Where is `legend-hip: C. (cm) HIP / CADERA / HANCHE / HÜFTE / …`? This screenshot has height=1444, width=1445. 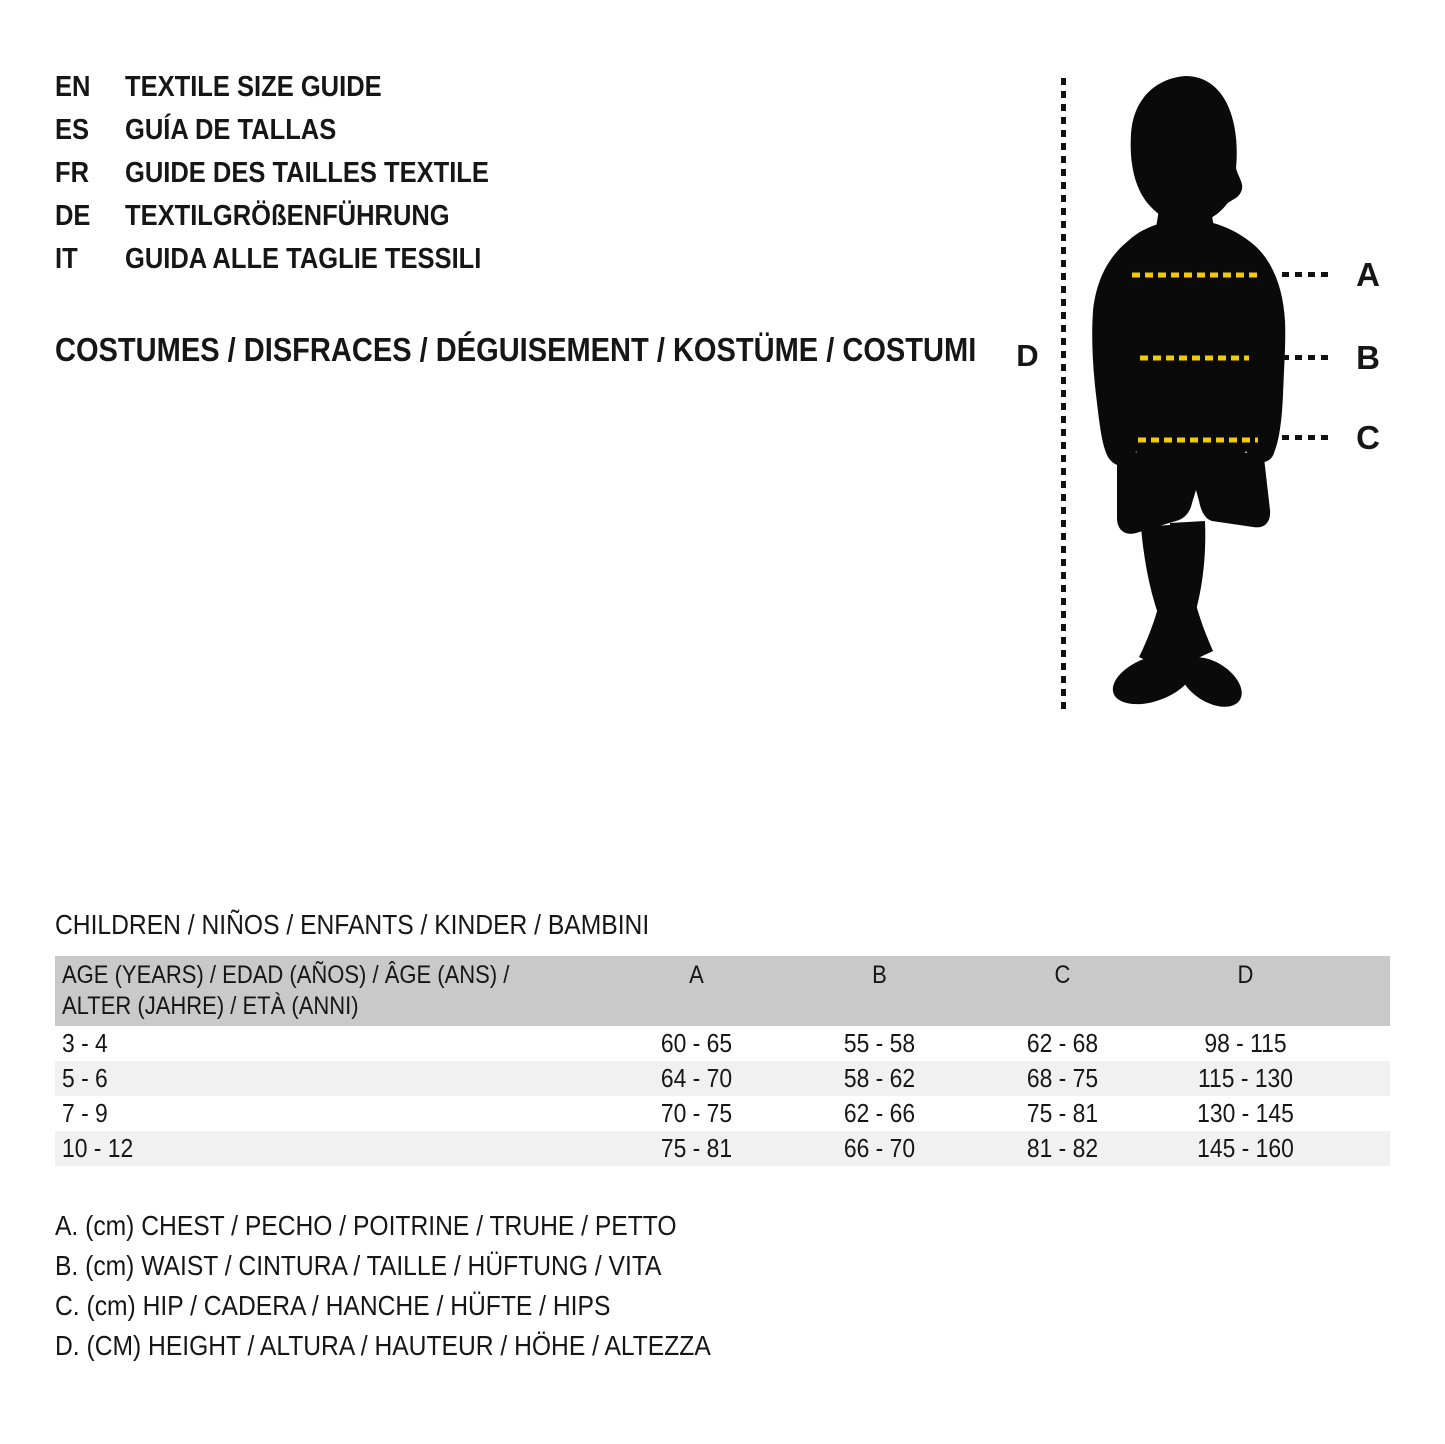 legend-hip: C. (cm) HIP / CADERA / HANCHE / HÜFTE / … is located at coordinates (333, 1305).